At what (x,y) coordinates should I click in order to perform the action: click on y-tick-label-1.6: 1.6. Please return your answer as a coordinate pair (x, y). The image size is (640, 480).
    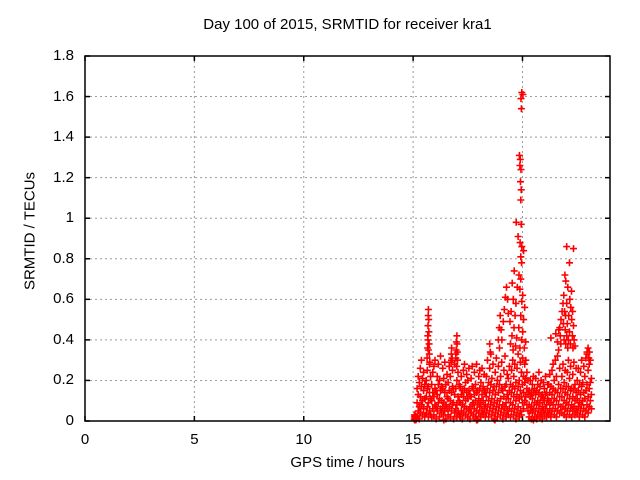
    Looking at the image, I should click on (63, 96).